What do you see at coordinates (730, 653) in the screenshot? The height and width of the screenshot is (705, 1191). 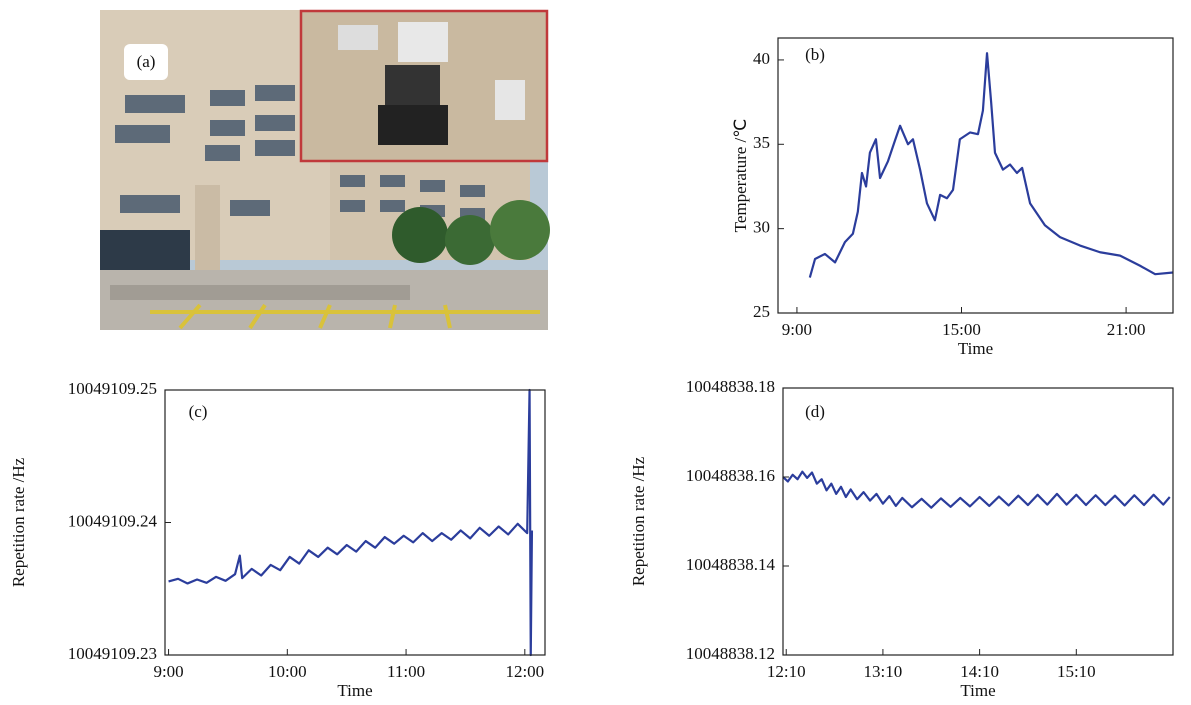 I see `y-tick-label: 10048838.12` at bounding box center [730, 653].